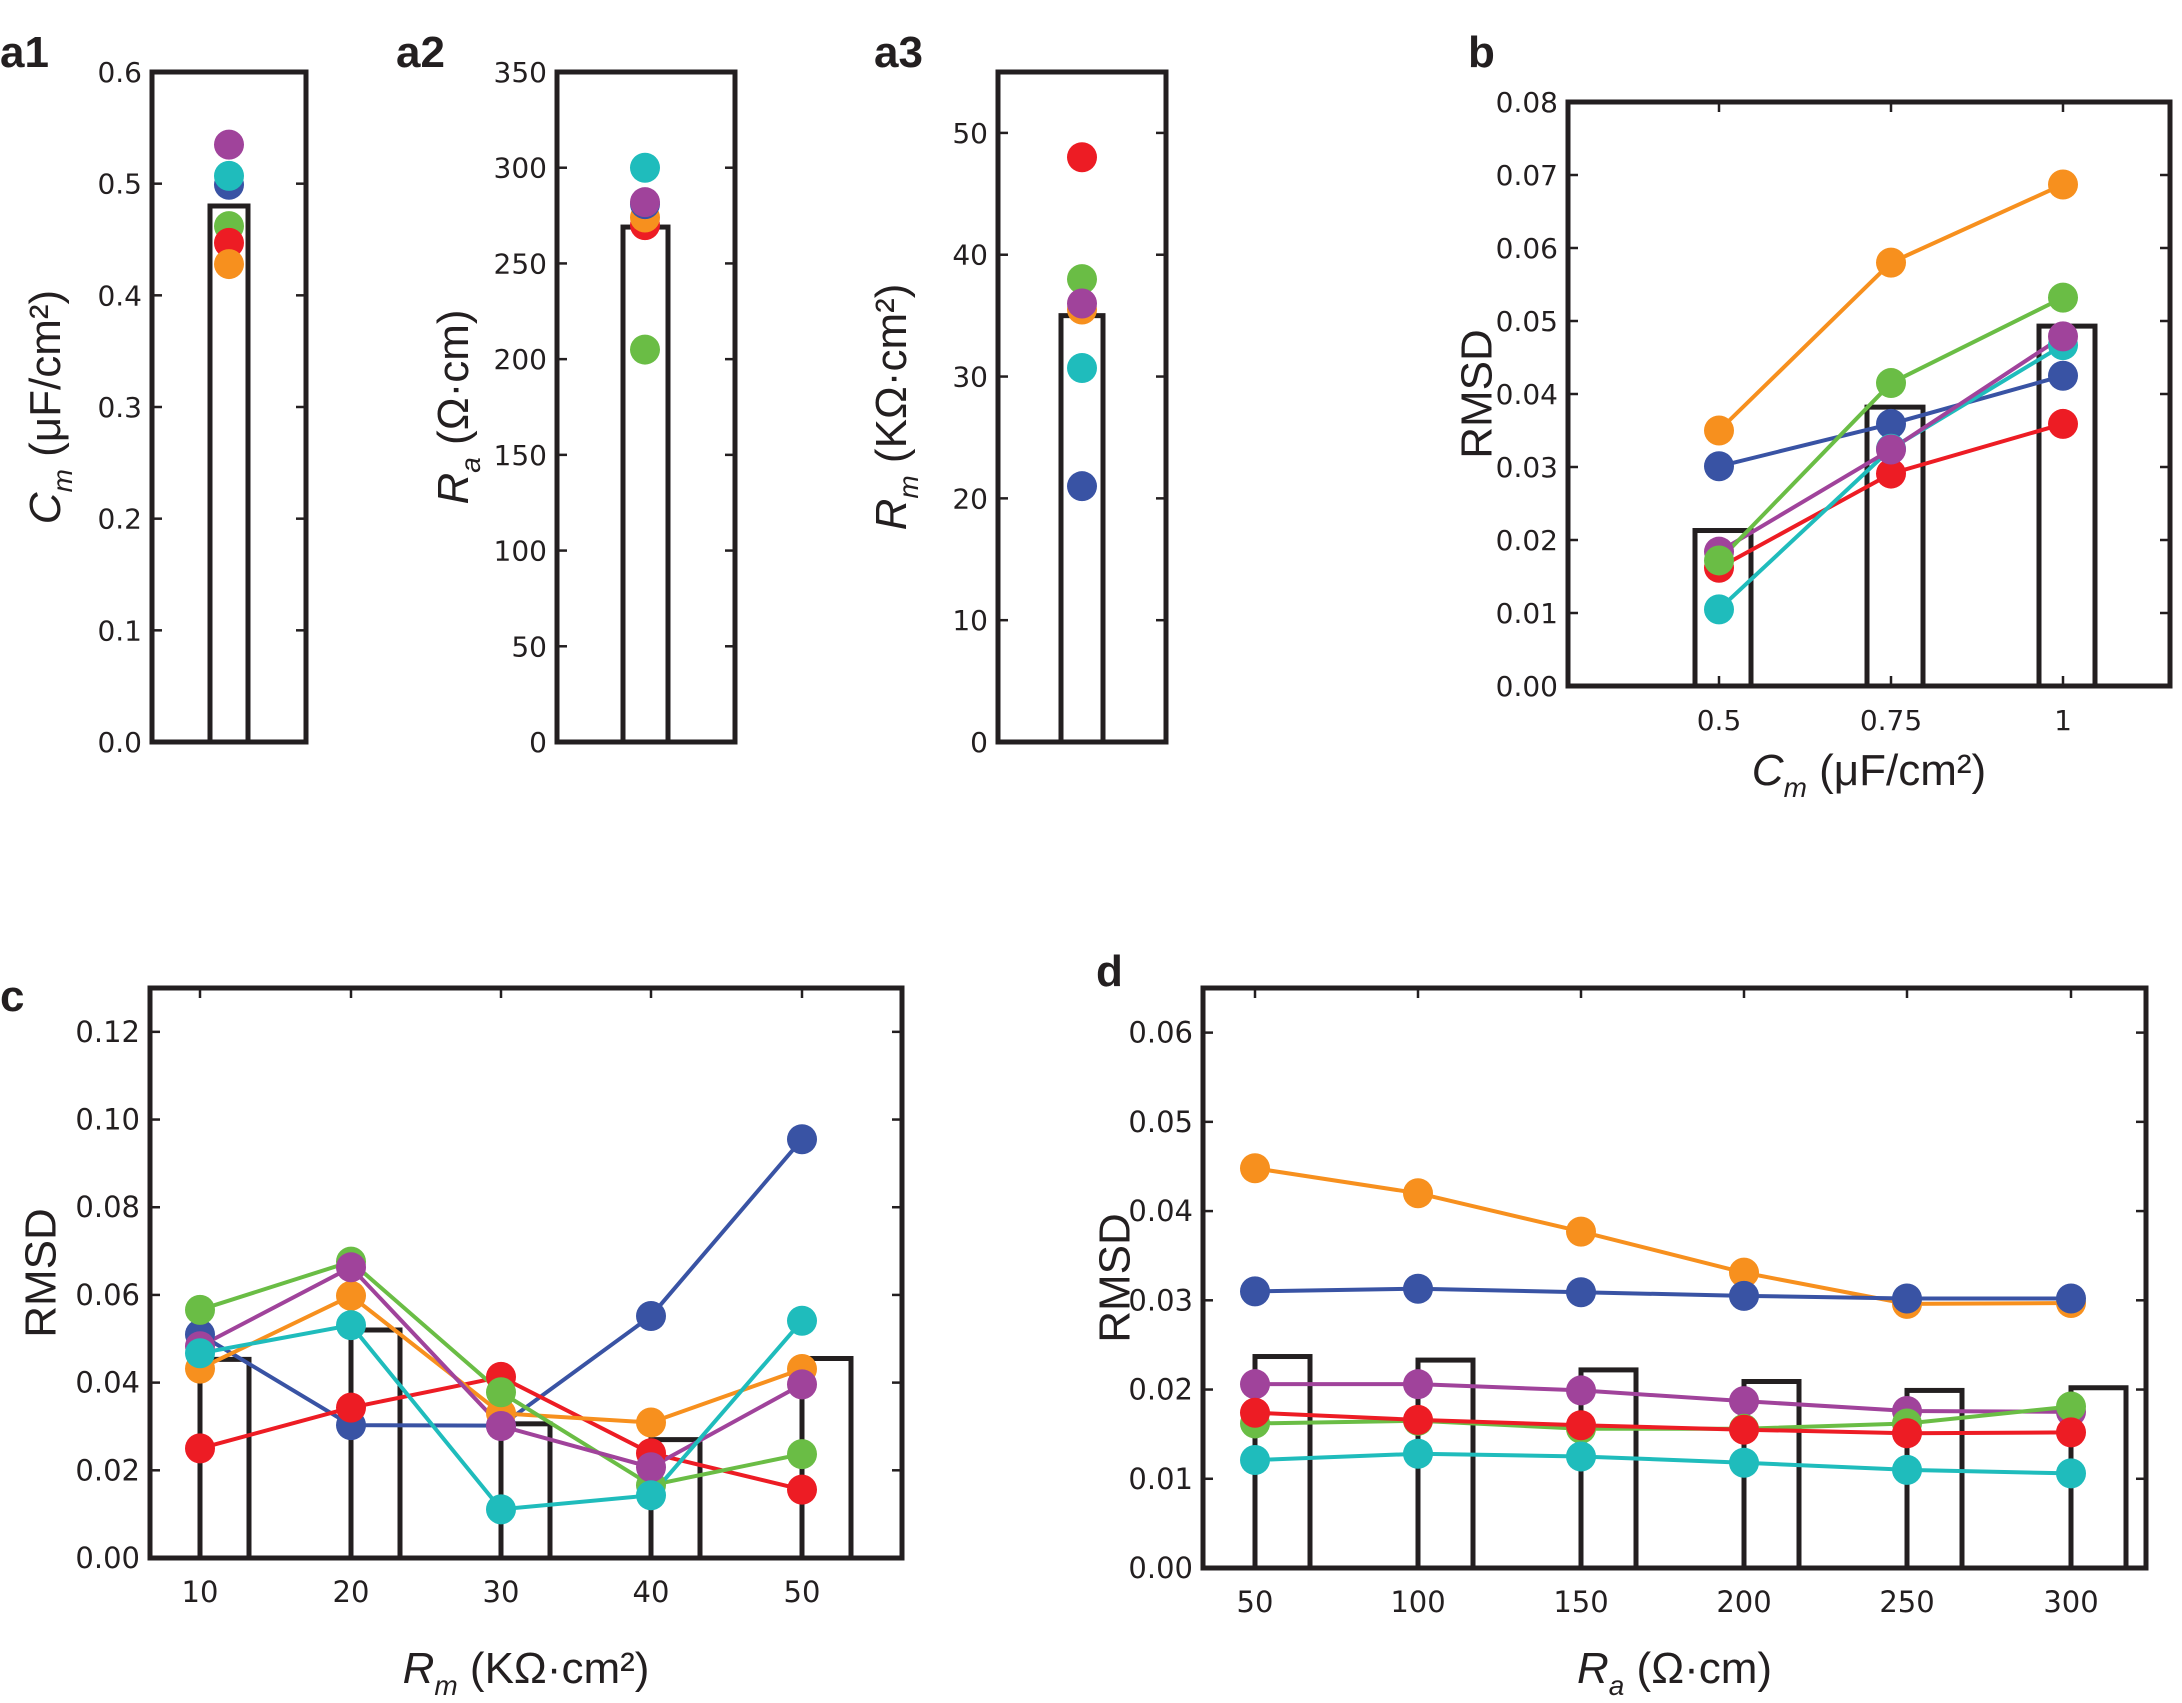  I want to click on panel-label-d: d, so click(1109, 971).